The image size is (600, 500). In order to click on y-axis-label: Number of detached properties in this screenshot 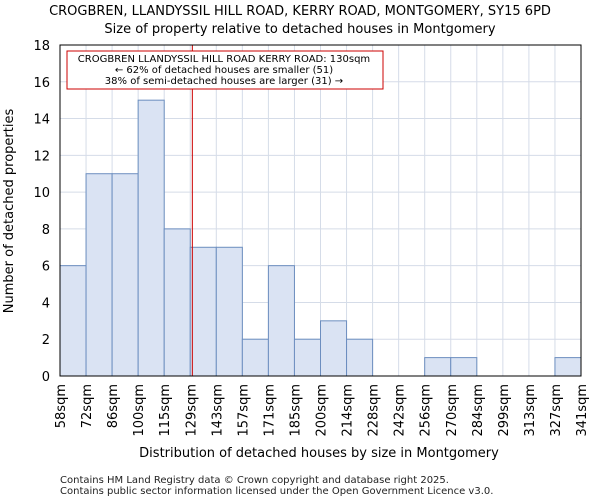, I will do `click(9, 211)`.